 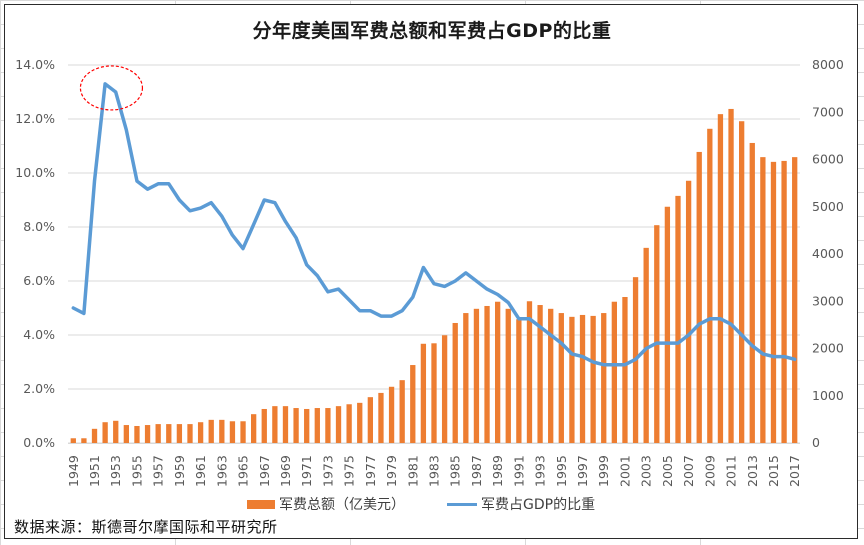 What do you see at coordinates (158, 471) in the screenshot?
I see `x-tick-label: 1957` at bounding box center [158, 471].